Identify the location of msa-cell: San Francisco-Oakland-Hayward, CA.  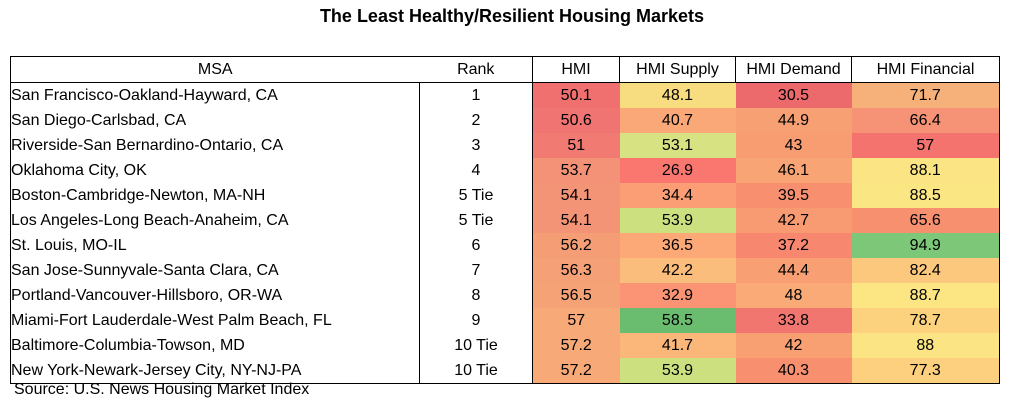
(215, 95).